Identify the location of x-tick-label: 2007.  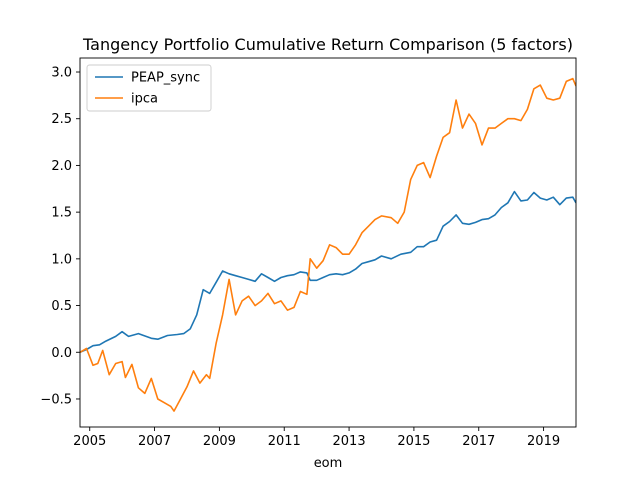
(154, 441).